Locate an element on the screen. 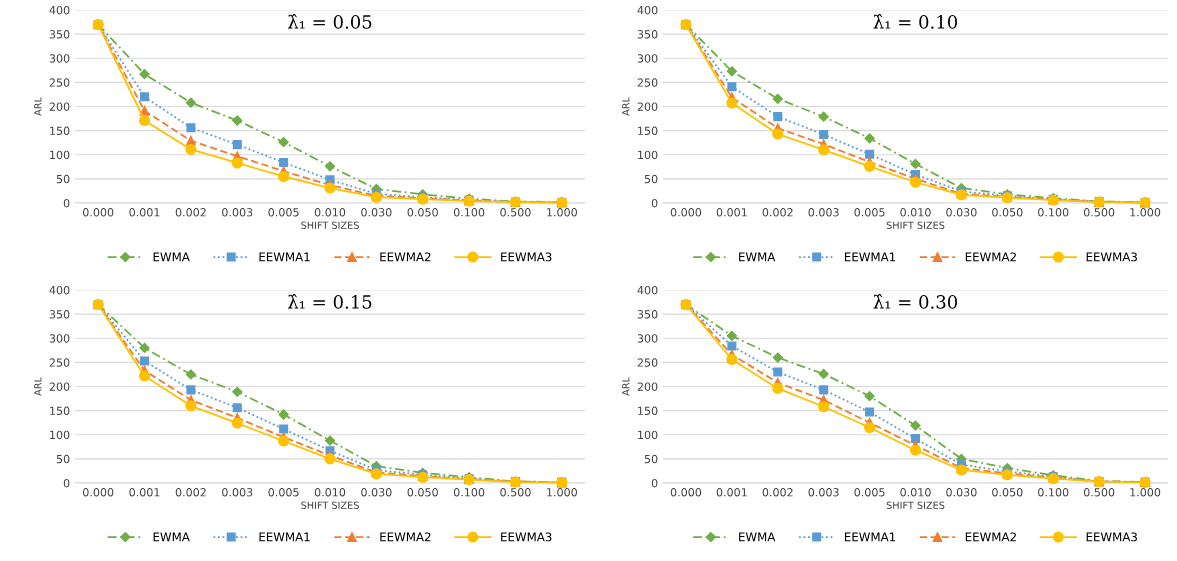 The height and width of the screenshot is (561, 1177). chart-title: λ̂₁ = 0.15 is located at coordinates (330, 301).